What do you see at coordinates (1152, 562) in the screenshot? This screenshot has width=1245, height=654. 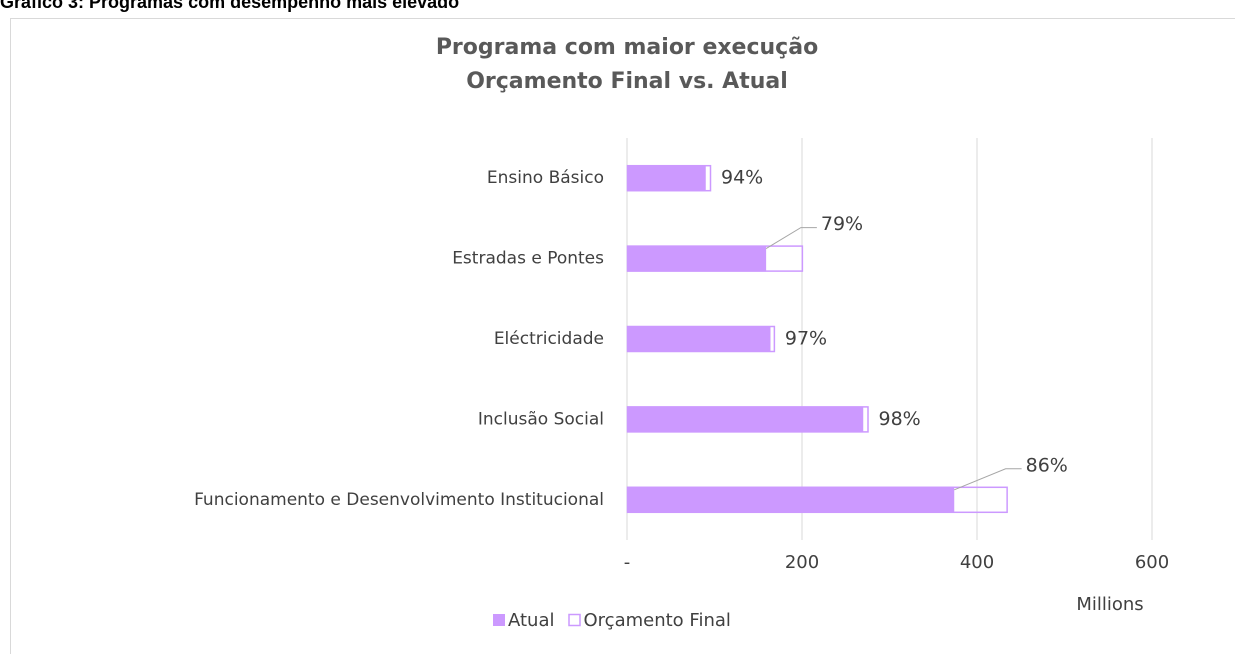 I see `x-tick-label: 600` at bounding box center [1152, 562].